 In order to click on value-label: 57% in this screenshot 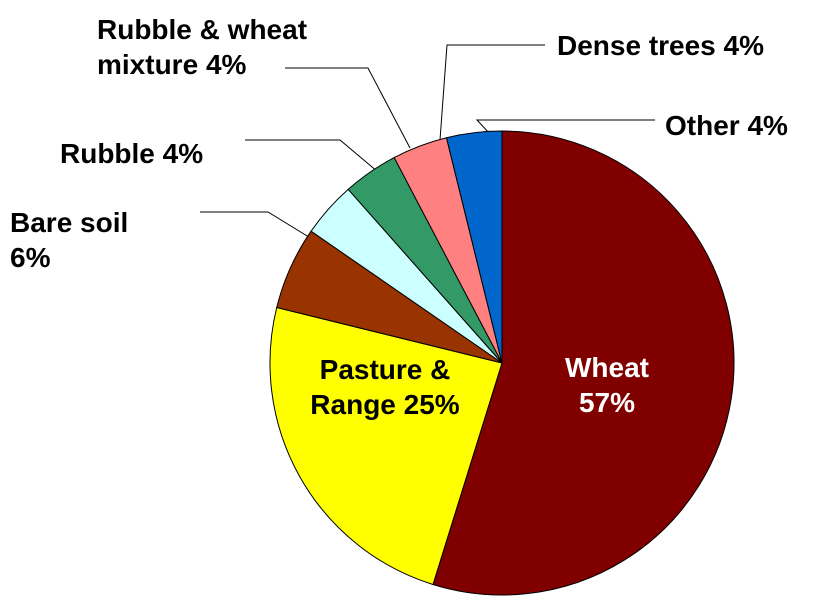, I will do `click(607, 402)`.